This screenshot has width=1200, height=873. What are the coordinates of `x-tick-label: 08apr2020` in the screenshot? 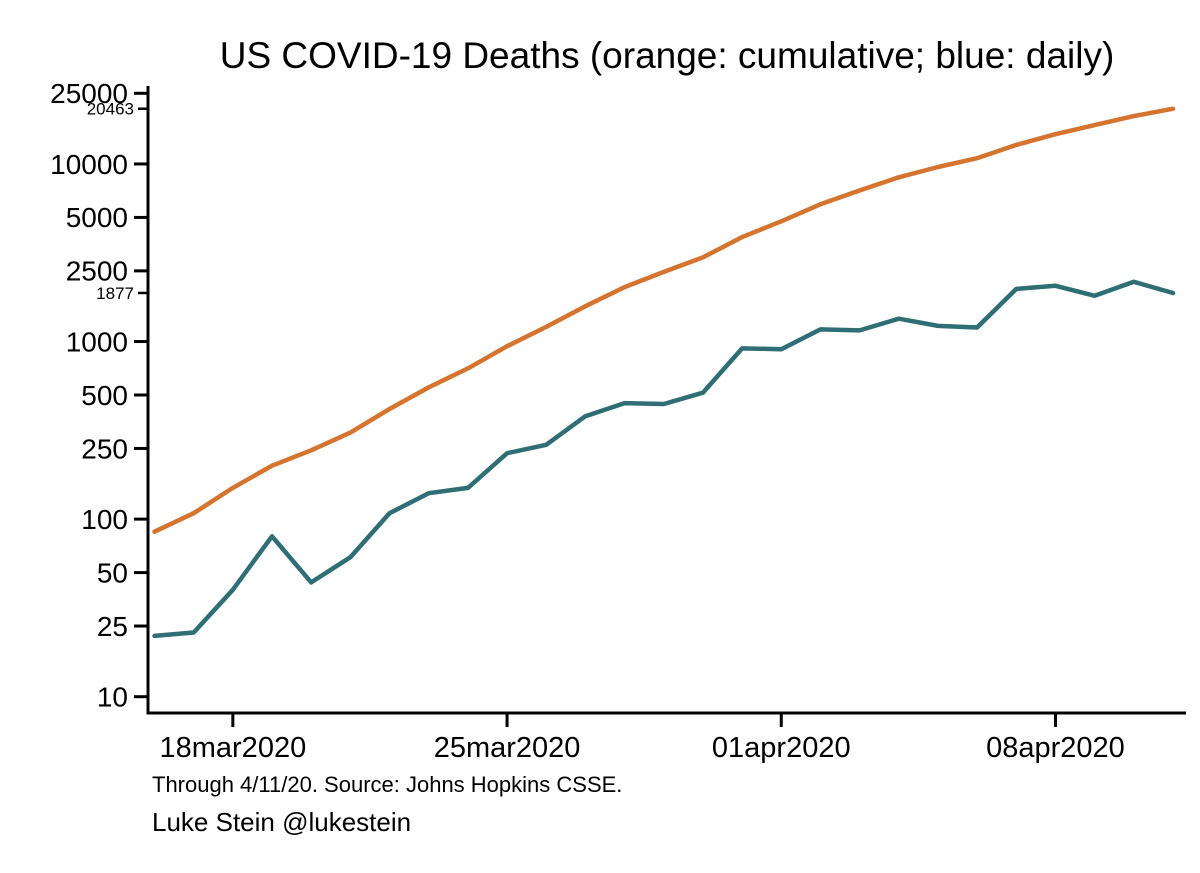 It's located at (1055, 748).